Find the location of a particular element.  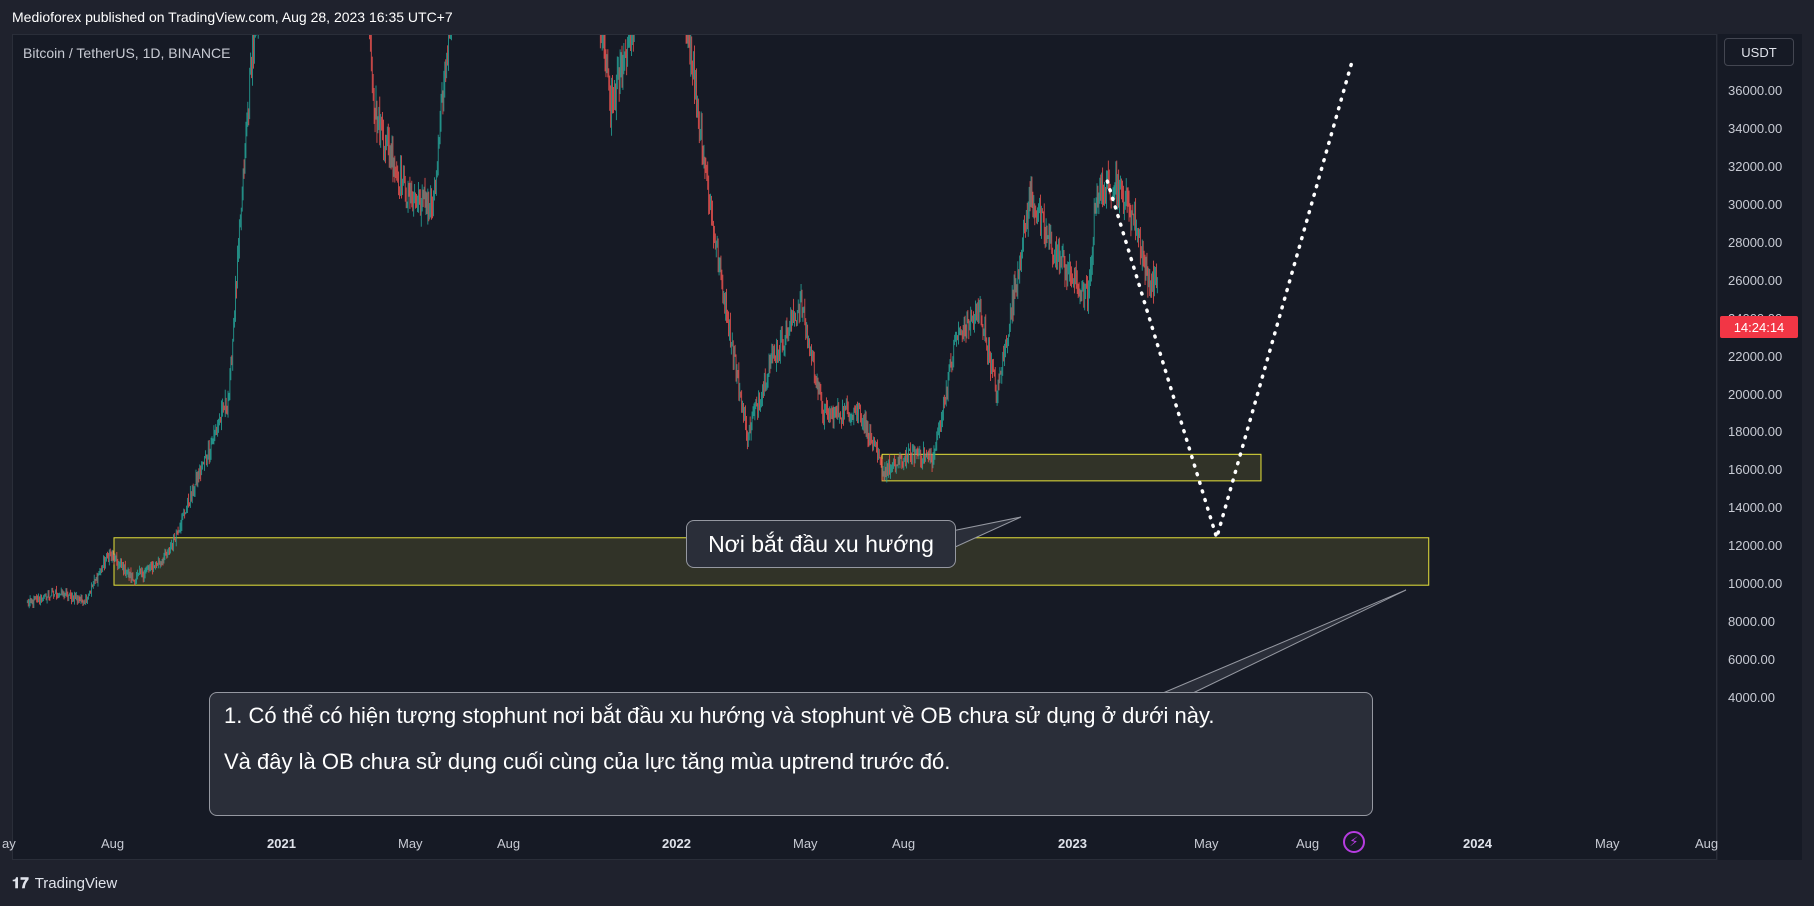

flash-icon: ⚡ is located at coordinates (1354, 842).